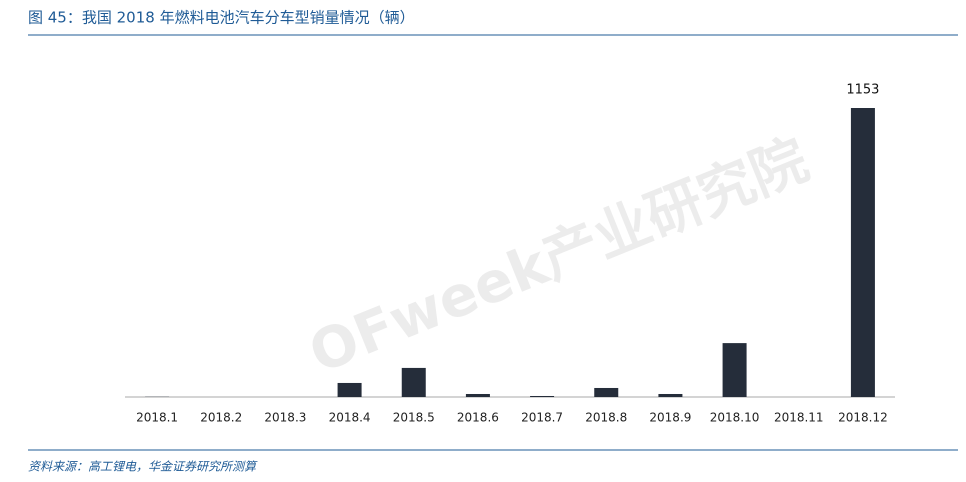 Image resolution: width=966 pixels, height=482 pixels. I want to click on x-tick-label: 2018.6, so click(478, 418).